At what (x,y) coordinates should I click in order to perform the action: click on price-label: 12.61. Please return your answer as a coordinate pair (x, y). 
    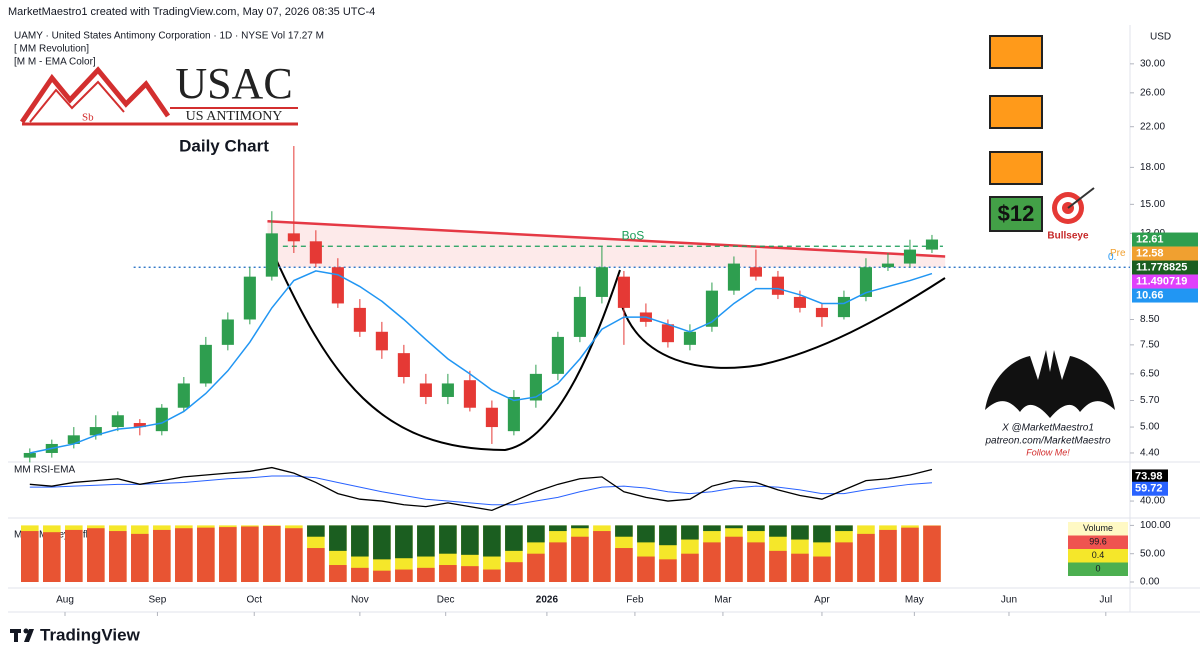
    Looking at the image, I should click on (1150, 239).